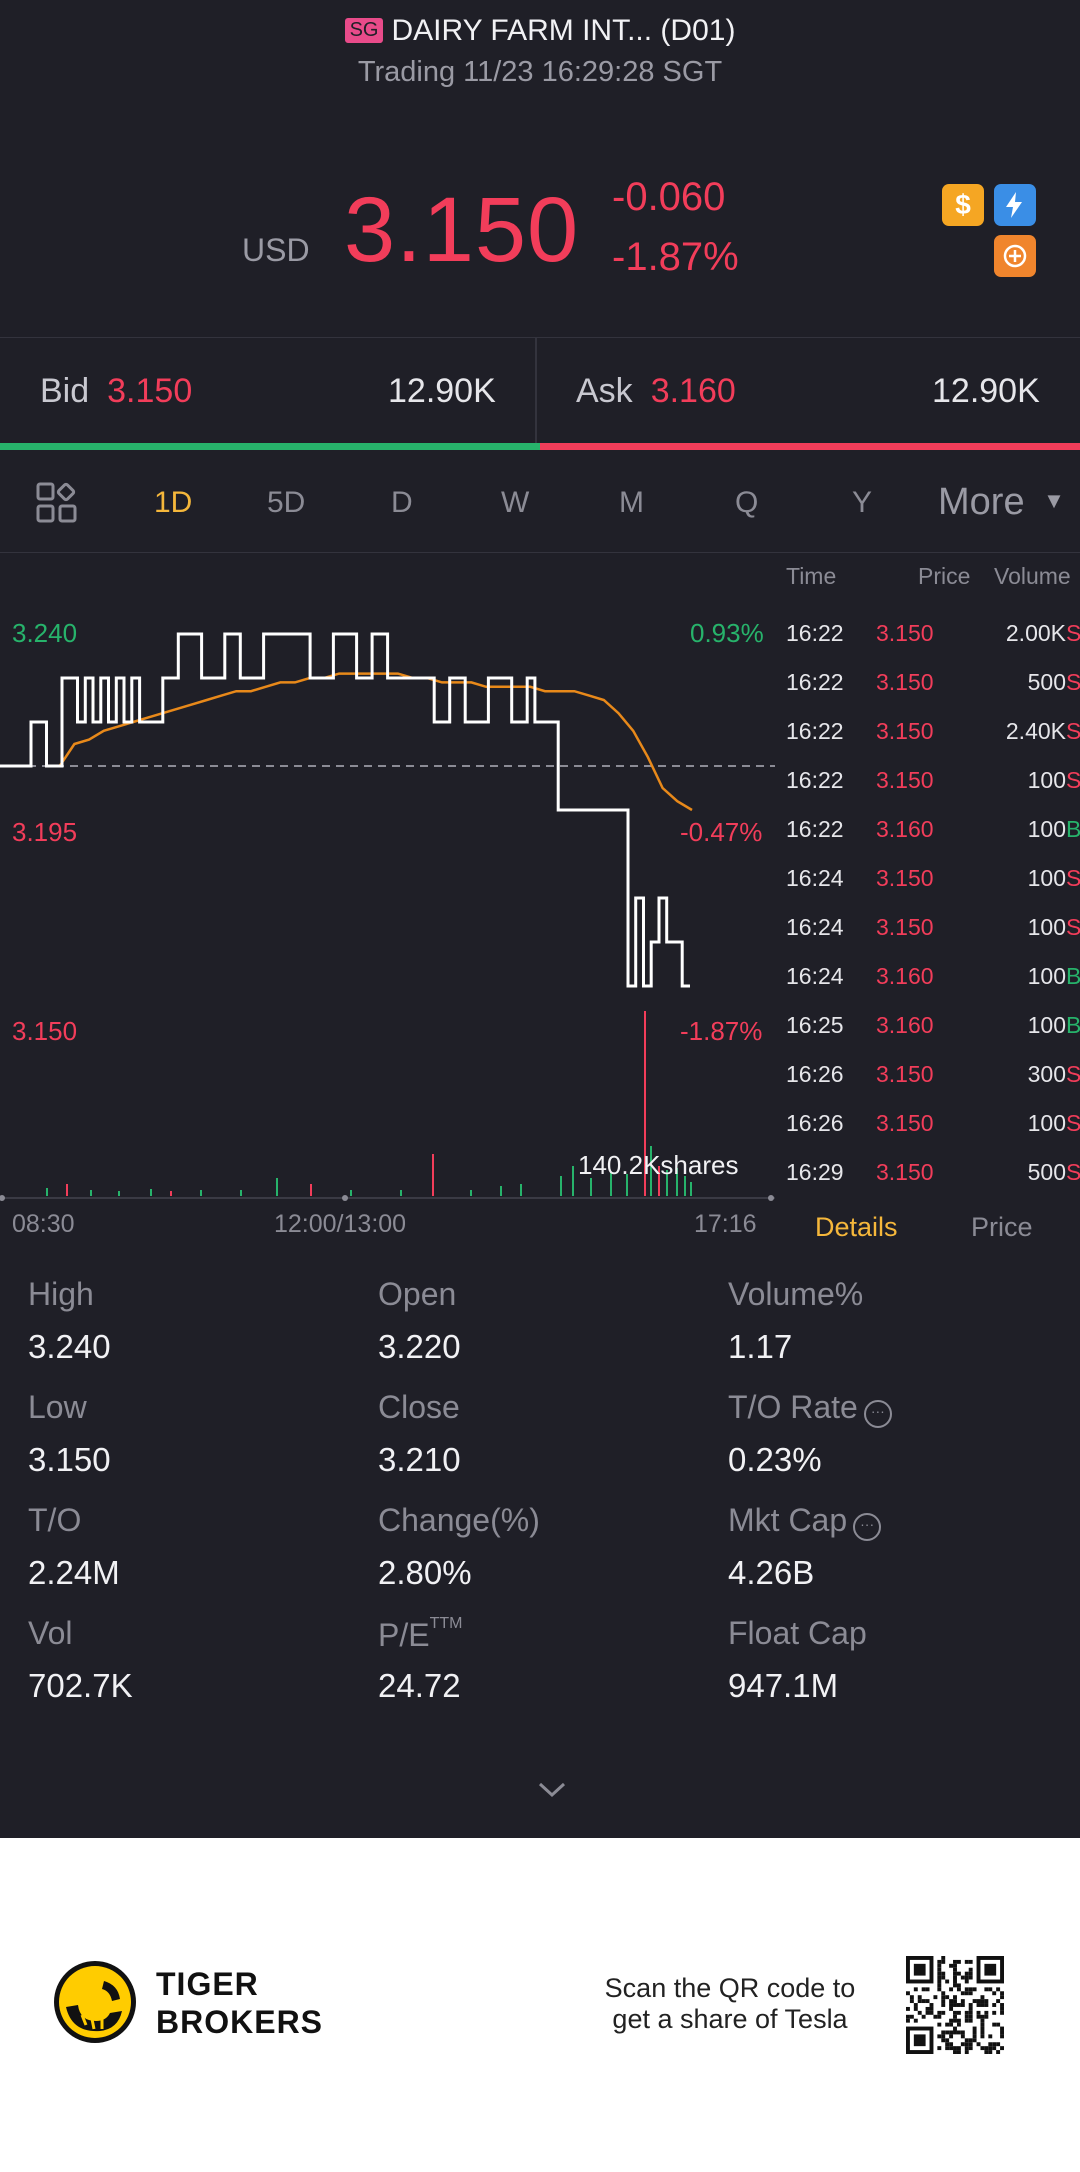 This screenshot has width=1080, height=2172. I want to click on tick-time: 16:29, so click(815, 1172).